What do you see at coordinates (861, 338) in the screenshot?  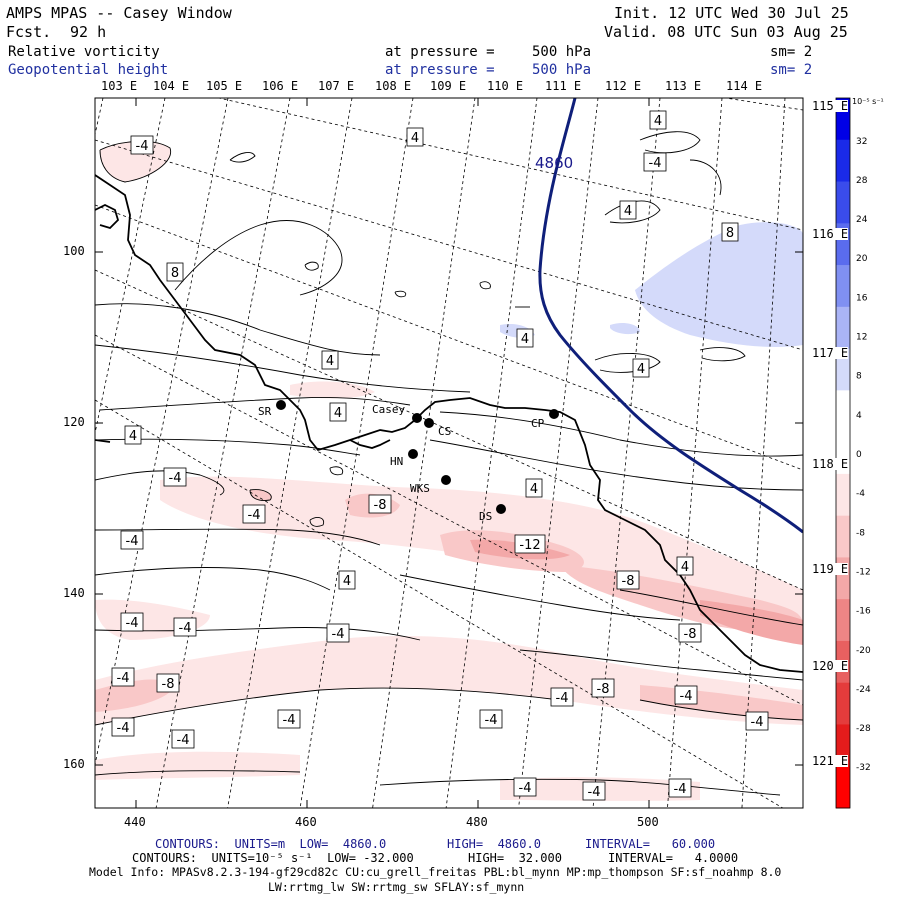 I see `colorbar-label: 12` at bounding box center [861, 338].